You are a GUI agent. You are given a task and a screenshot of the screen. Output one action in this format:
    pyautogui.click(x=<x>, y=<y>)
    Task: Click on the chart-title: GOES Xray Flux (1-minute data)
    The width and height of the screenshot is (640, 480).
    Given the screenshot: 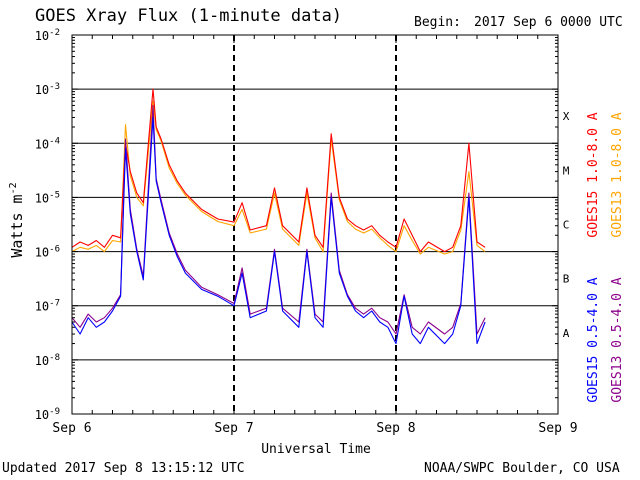 What is the action you would take?
    pyautogui.click(x=189, y=16)
    